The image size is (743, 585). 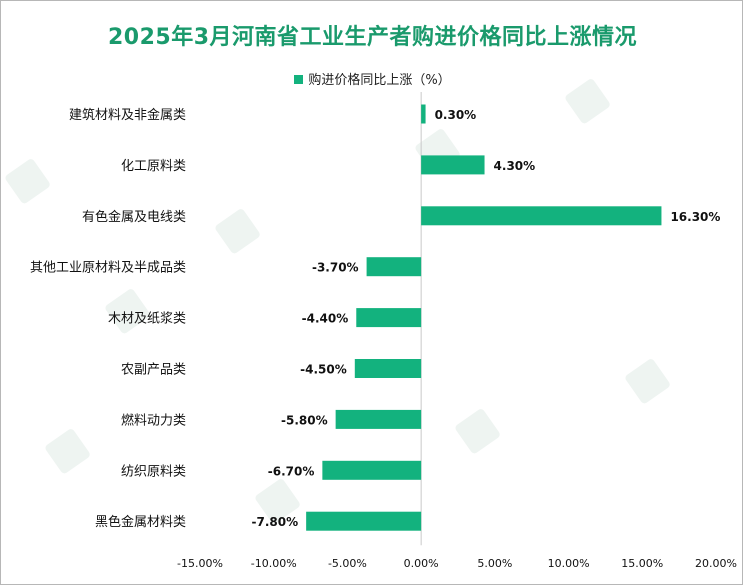 I want to click on category-label: 化工原料类, so click(x=153, y=166).